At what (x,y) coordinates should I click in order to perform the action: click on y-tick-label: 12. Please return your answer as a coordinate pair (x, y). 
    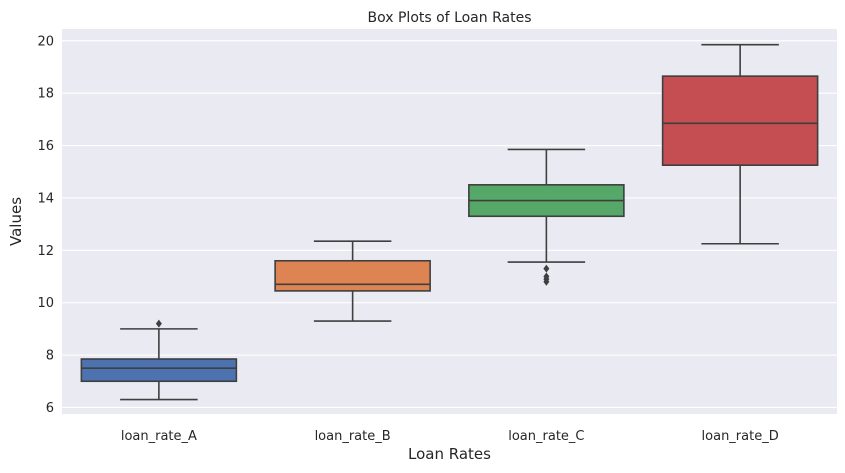
    Looking at the image, I should click on (45, 251).